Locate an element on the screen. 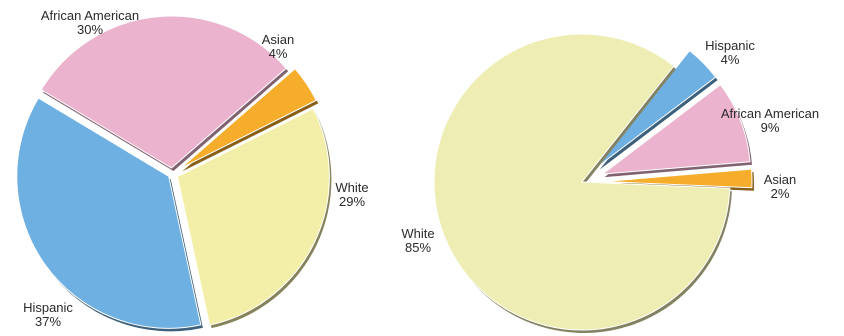 The image size is (844, 336). pie-2-slice-hispanic is located at coordinates (657, 108).